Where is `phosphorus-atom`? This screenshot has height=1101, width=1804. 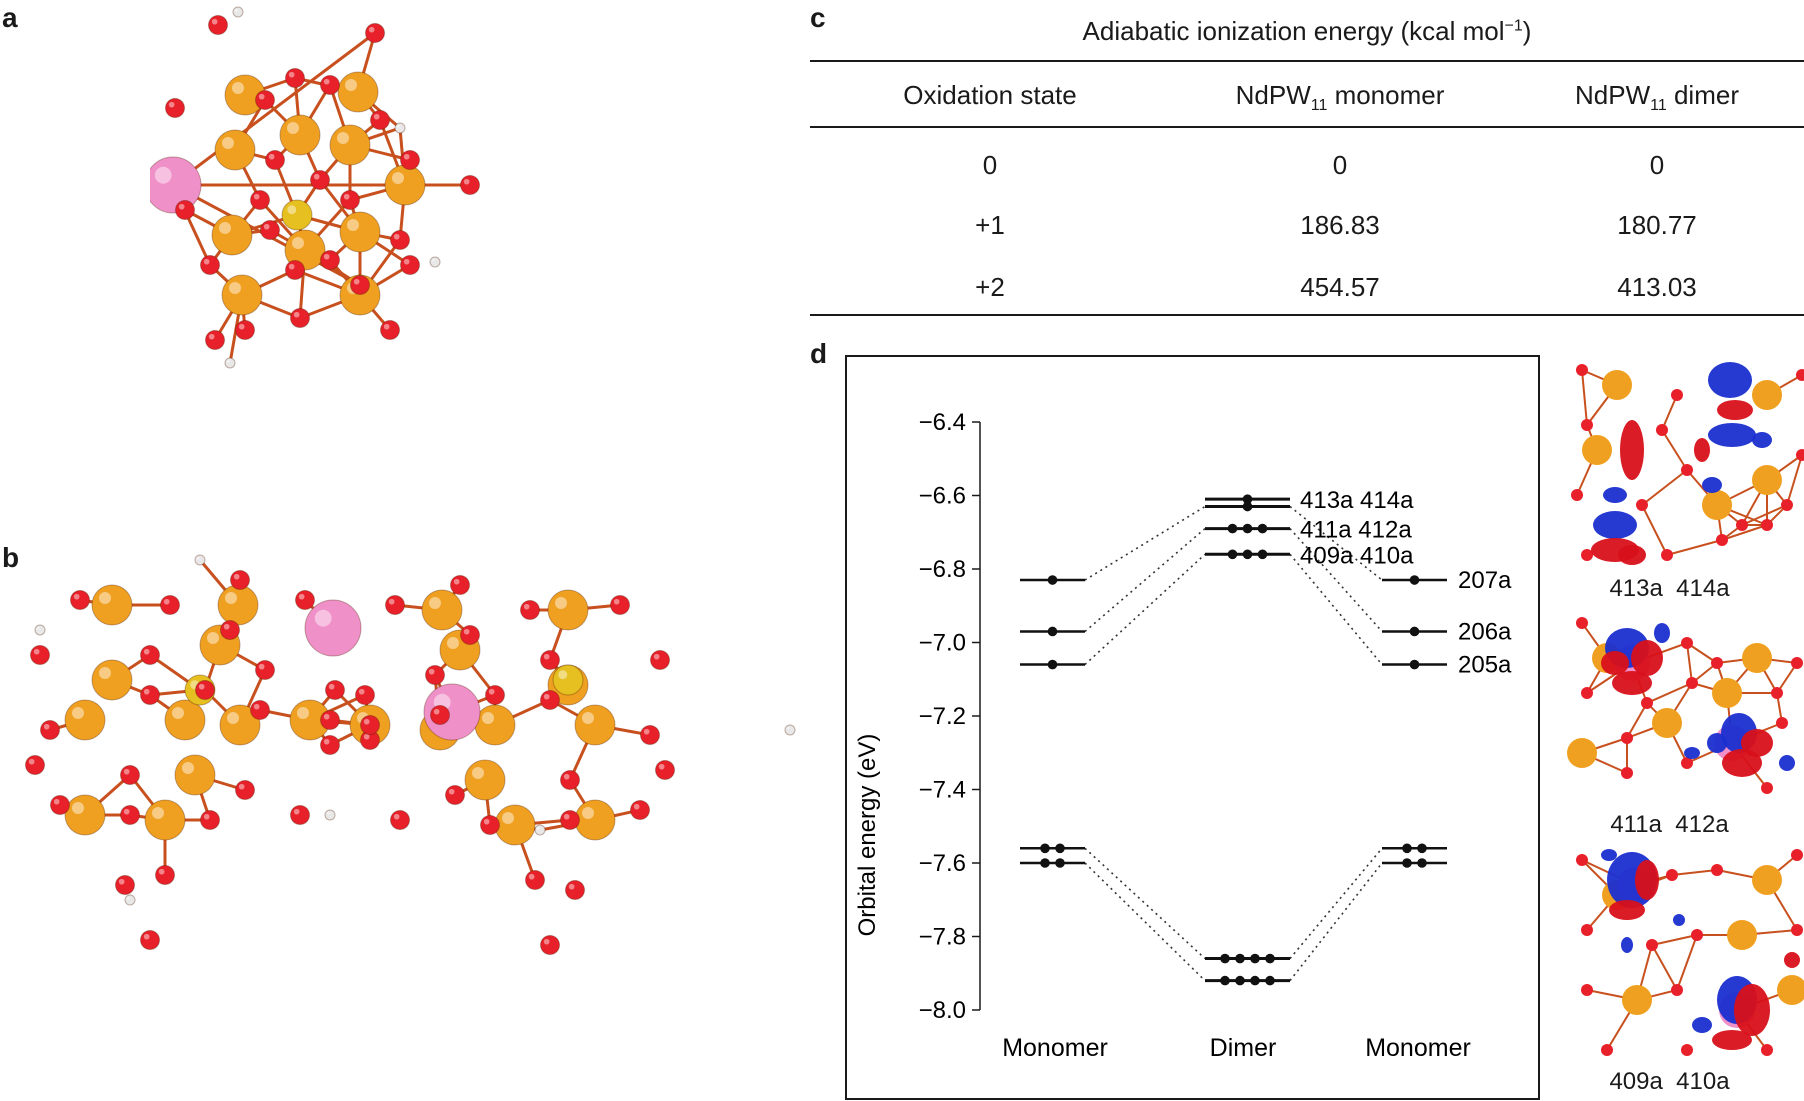
phosphorus-atom is located at coordinates (297, 215).